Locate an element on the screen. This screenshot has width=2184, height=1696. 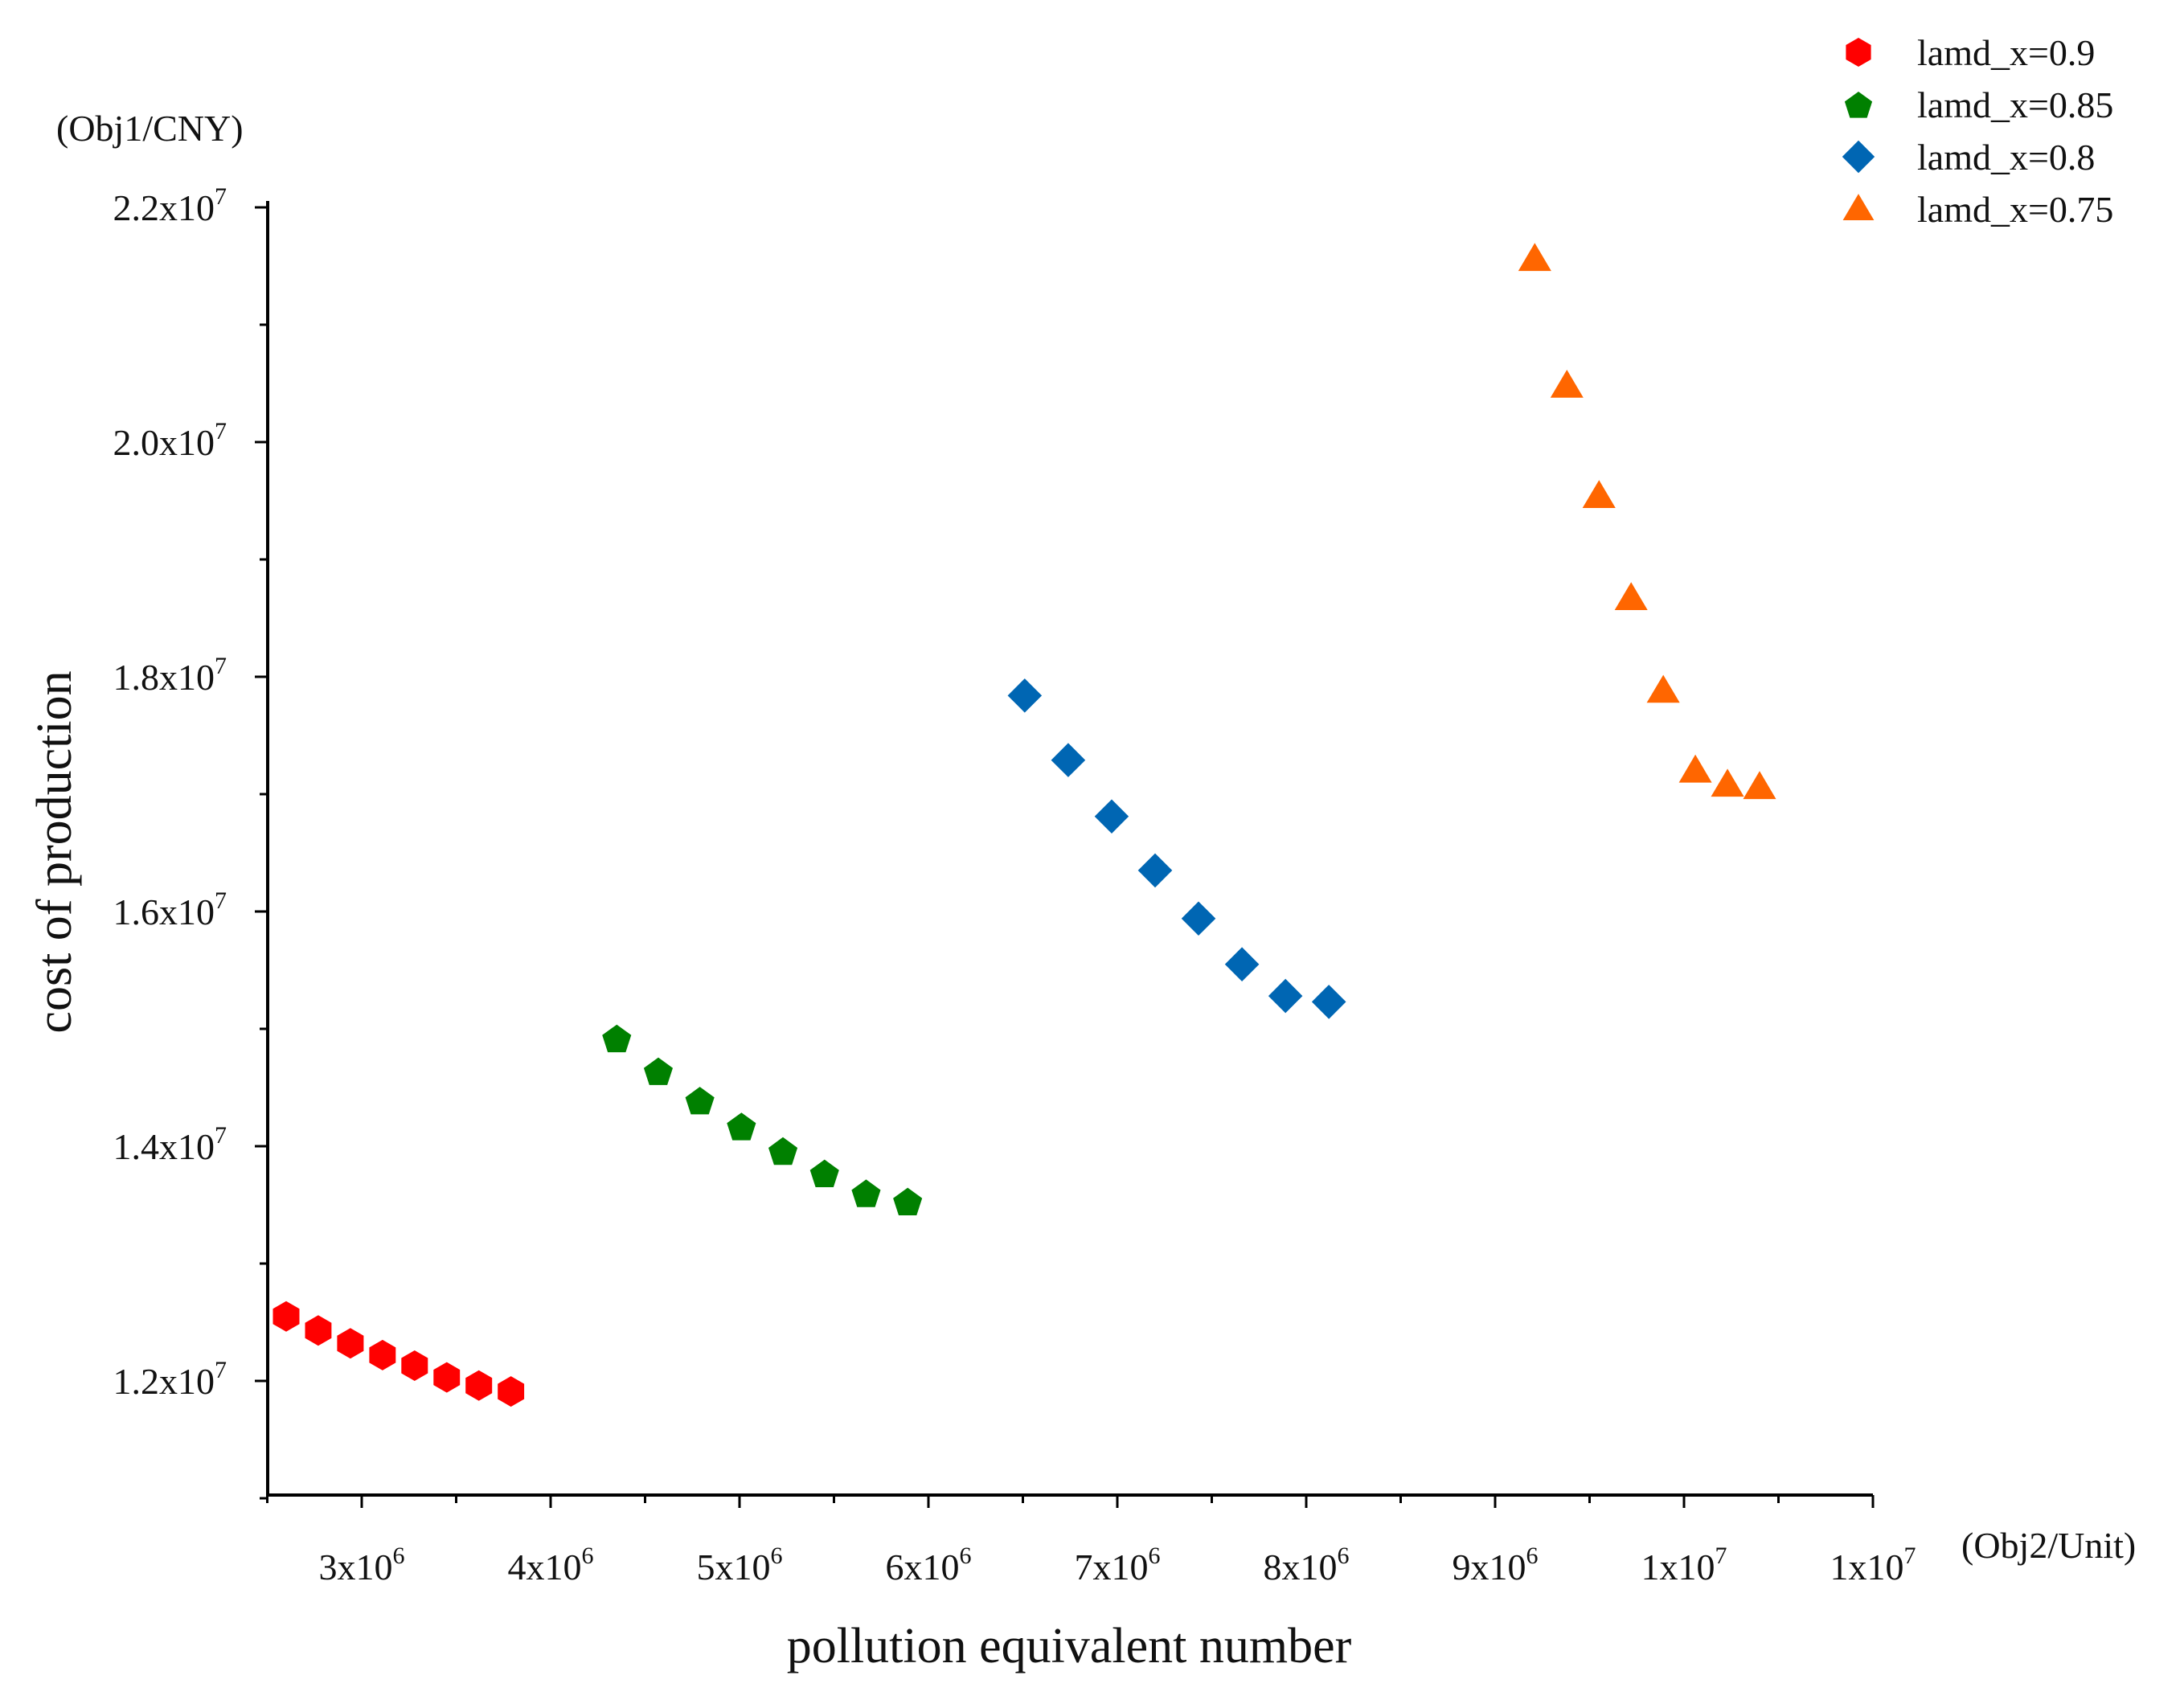
y-tick-label: 1.6x10⁷ is located at coordinates (170, 909).